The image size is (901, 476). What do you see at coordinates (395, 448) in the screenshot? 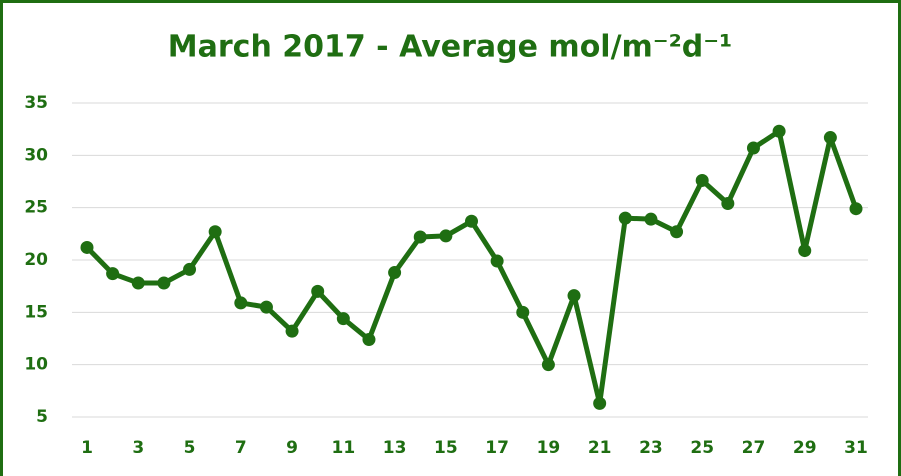
I see `x-tick-label: 13` at bounding box center [395, 448].